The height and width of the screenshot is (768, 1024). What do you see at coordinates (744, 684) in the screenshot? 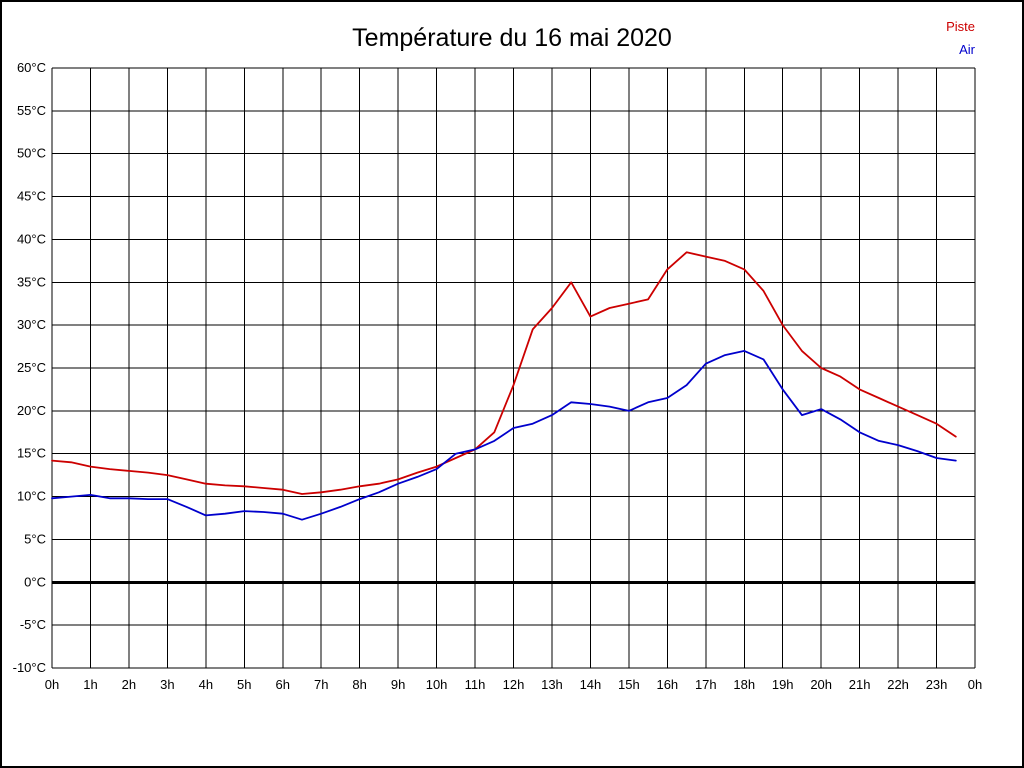
I see `x-tick-label: 18h` at bounding box center [744, 684].